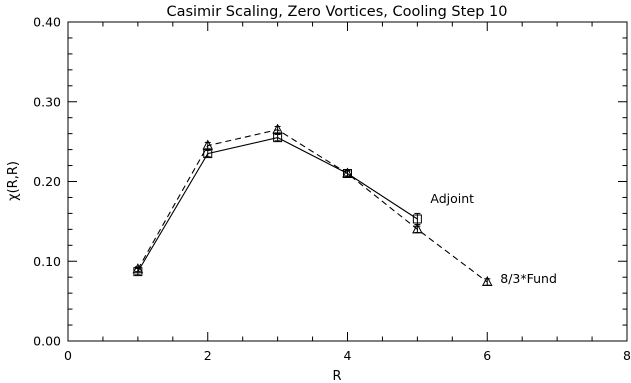 This screenshot has height=383, width=631. Describe the element at coordinates (208, 355) in the screenshot. I see `x-tick-label: 2` at that location.